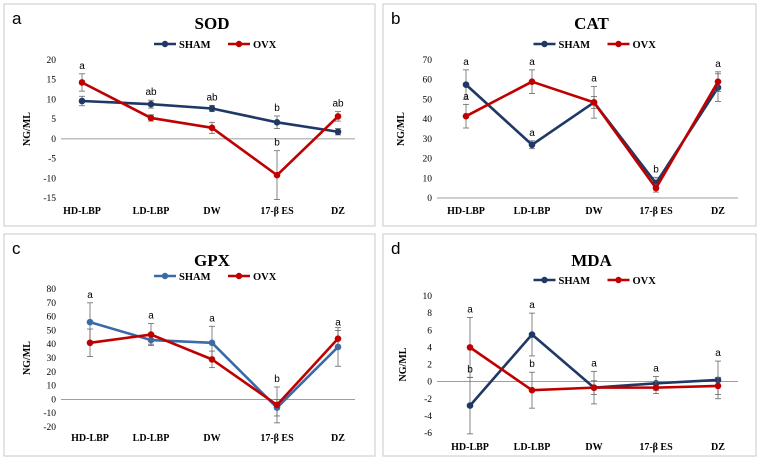  What do you see at coordinates (428, 130) in the screenshot?
I see `y-axis: 0 10 20 30 40 50 60 70` at bounding box center [428, 130].